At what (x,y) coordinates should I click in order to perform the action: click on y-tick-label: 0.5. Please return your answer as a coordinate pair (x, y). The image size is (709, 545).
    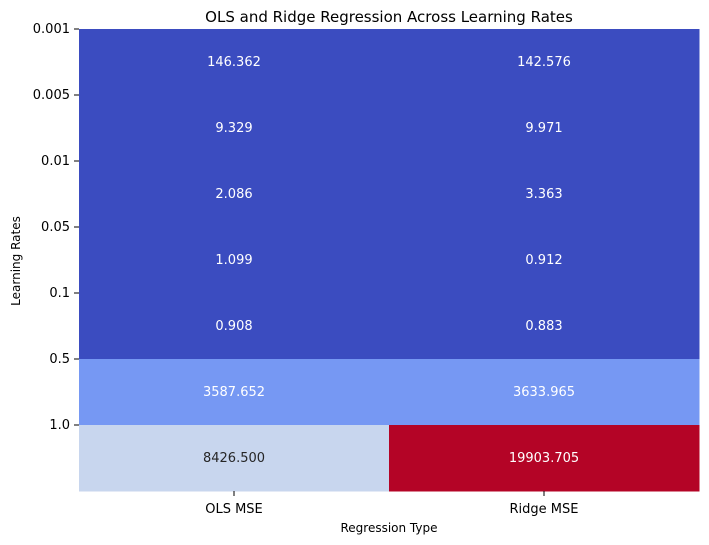
    Looking at the image, I should click on (59, 359).